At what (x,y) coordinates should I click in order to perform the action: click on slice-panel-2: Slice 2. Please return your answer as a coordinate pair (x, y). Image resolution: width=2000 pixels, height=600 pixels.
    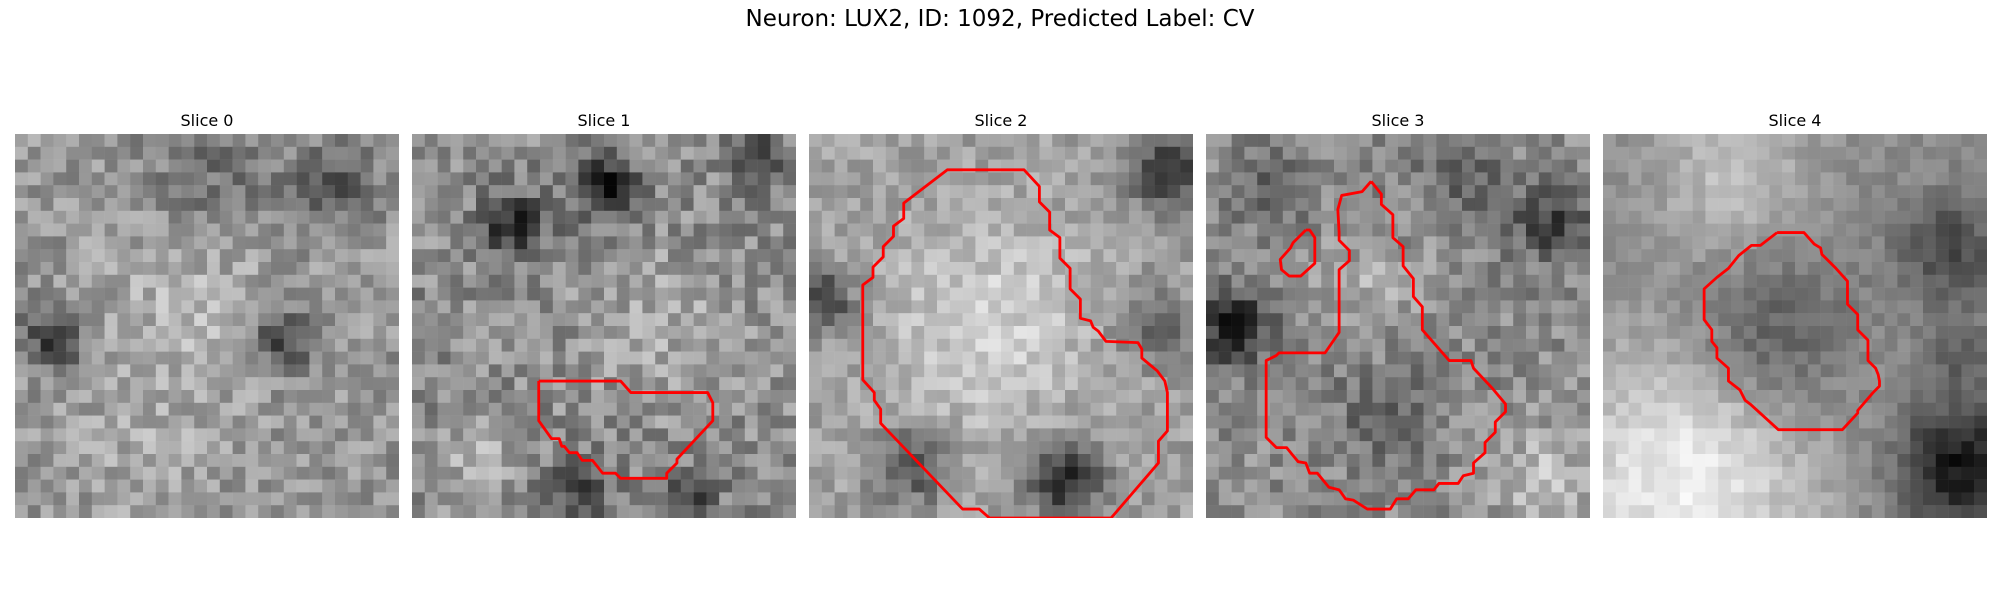
    Looking at the image, I should click on (1001, 313).